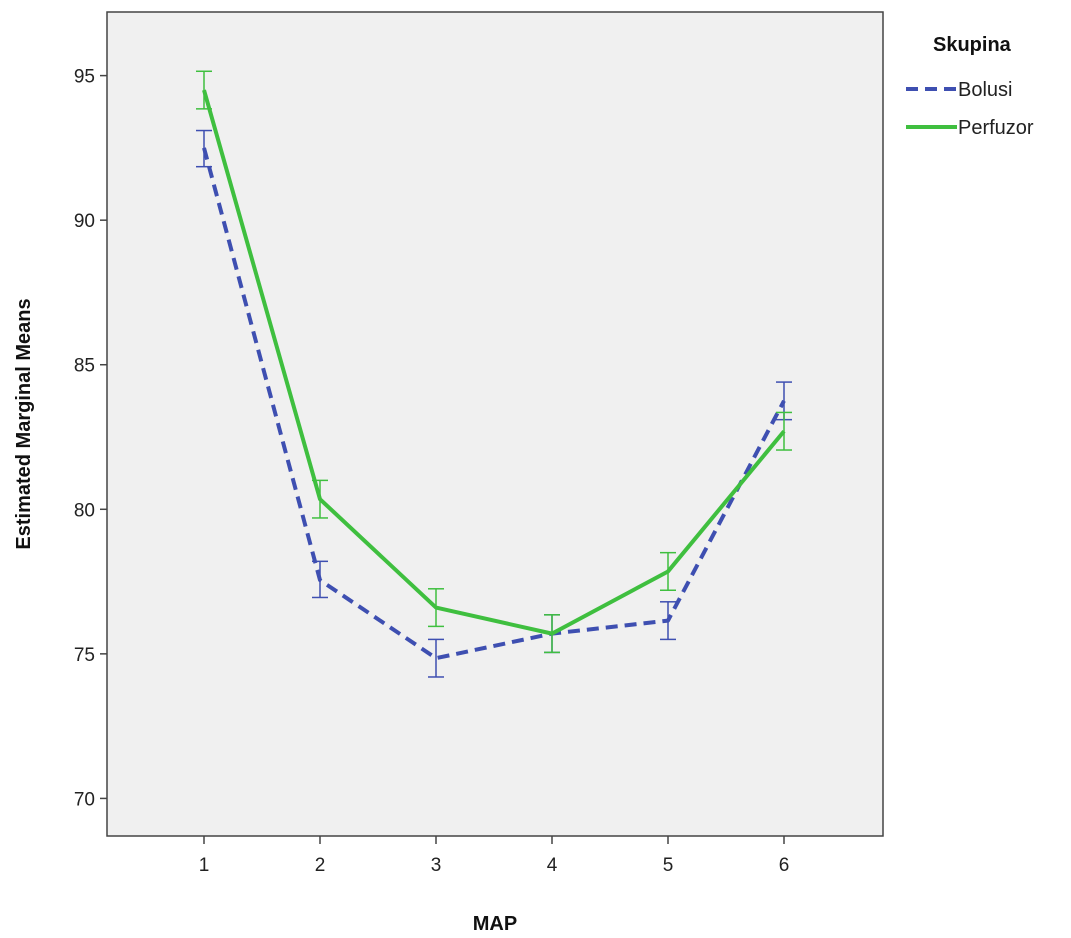 The width and height of the screenshot is (1071, 938). Describe the element at coordinates (668, 865) in the screenshot. I see `x-tick-label: 5` at that location.